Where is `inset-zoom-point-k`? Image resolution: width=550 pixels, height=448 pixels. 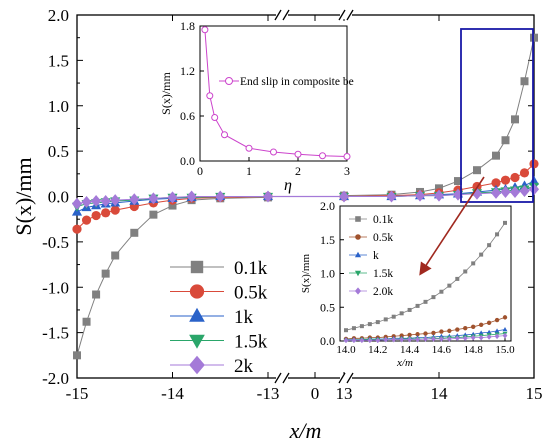
inset-zoom-point-k is located at coordinates (497, 330).